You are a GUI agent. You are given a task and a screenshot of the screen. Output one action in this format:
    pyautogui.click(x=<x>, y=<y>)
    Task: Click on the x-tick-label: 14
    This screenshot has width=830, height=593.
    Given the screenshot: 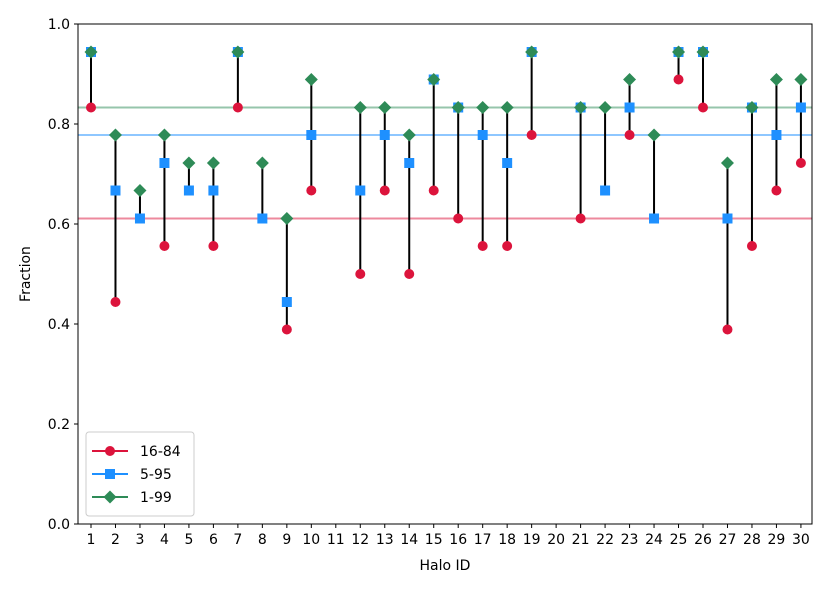 What is the action you would take?
    pyautogui.click(x=409, y=540)
    